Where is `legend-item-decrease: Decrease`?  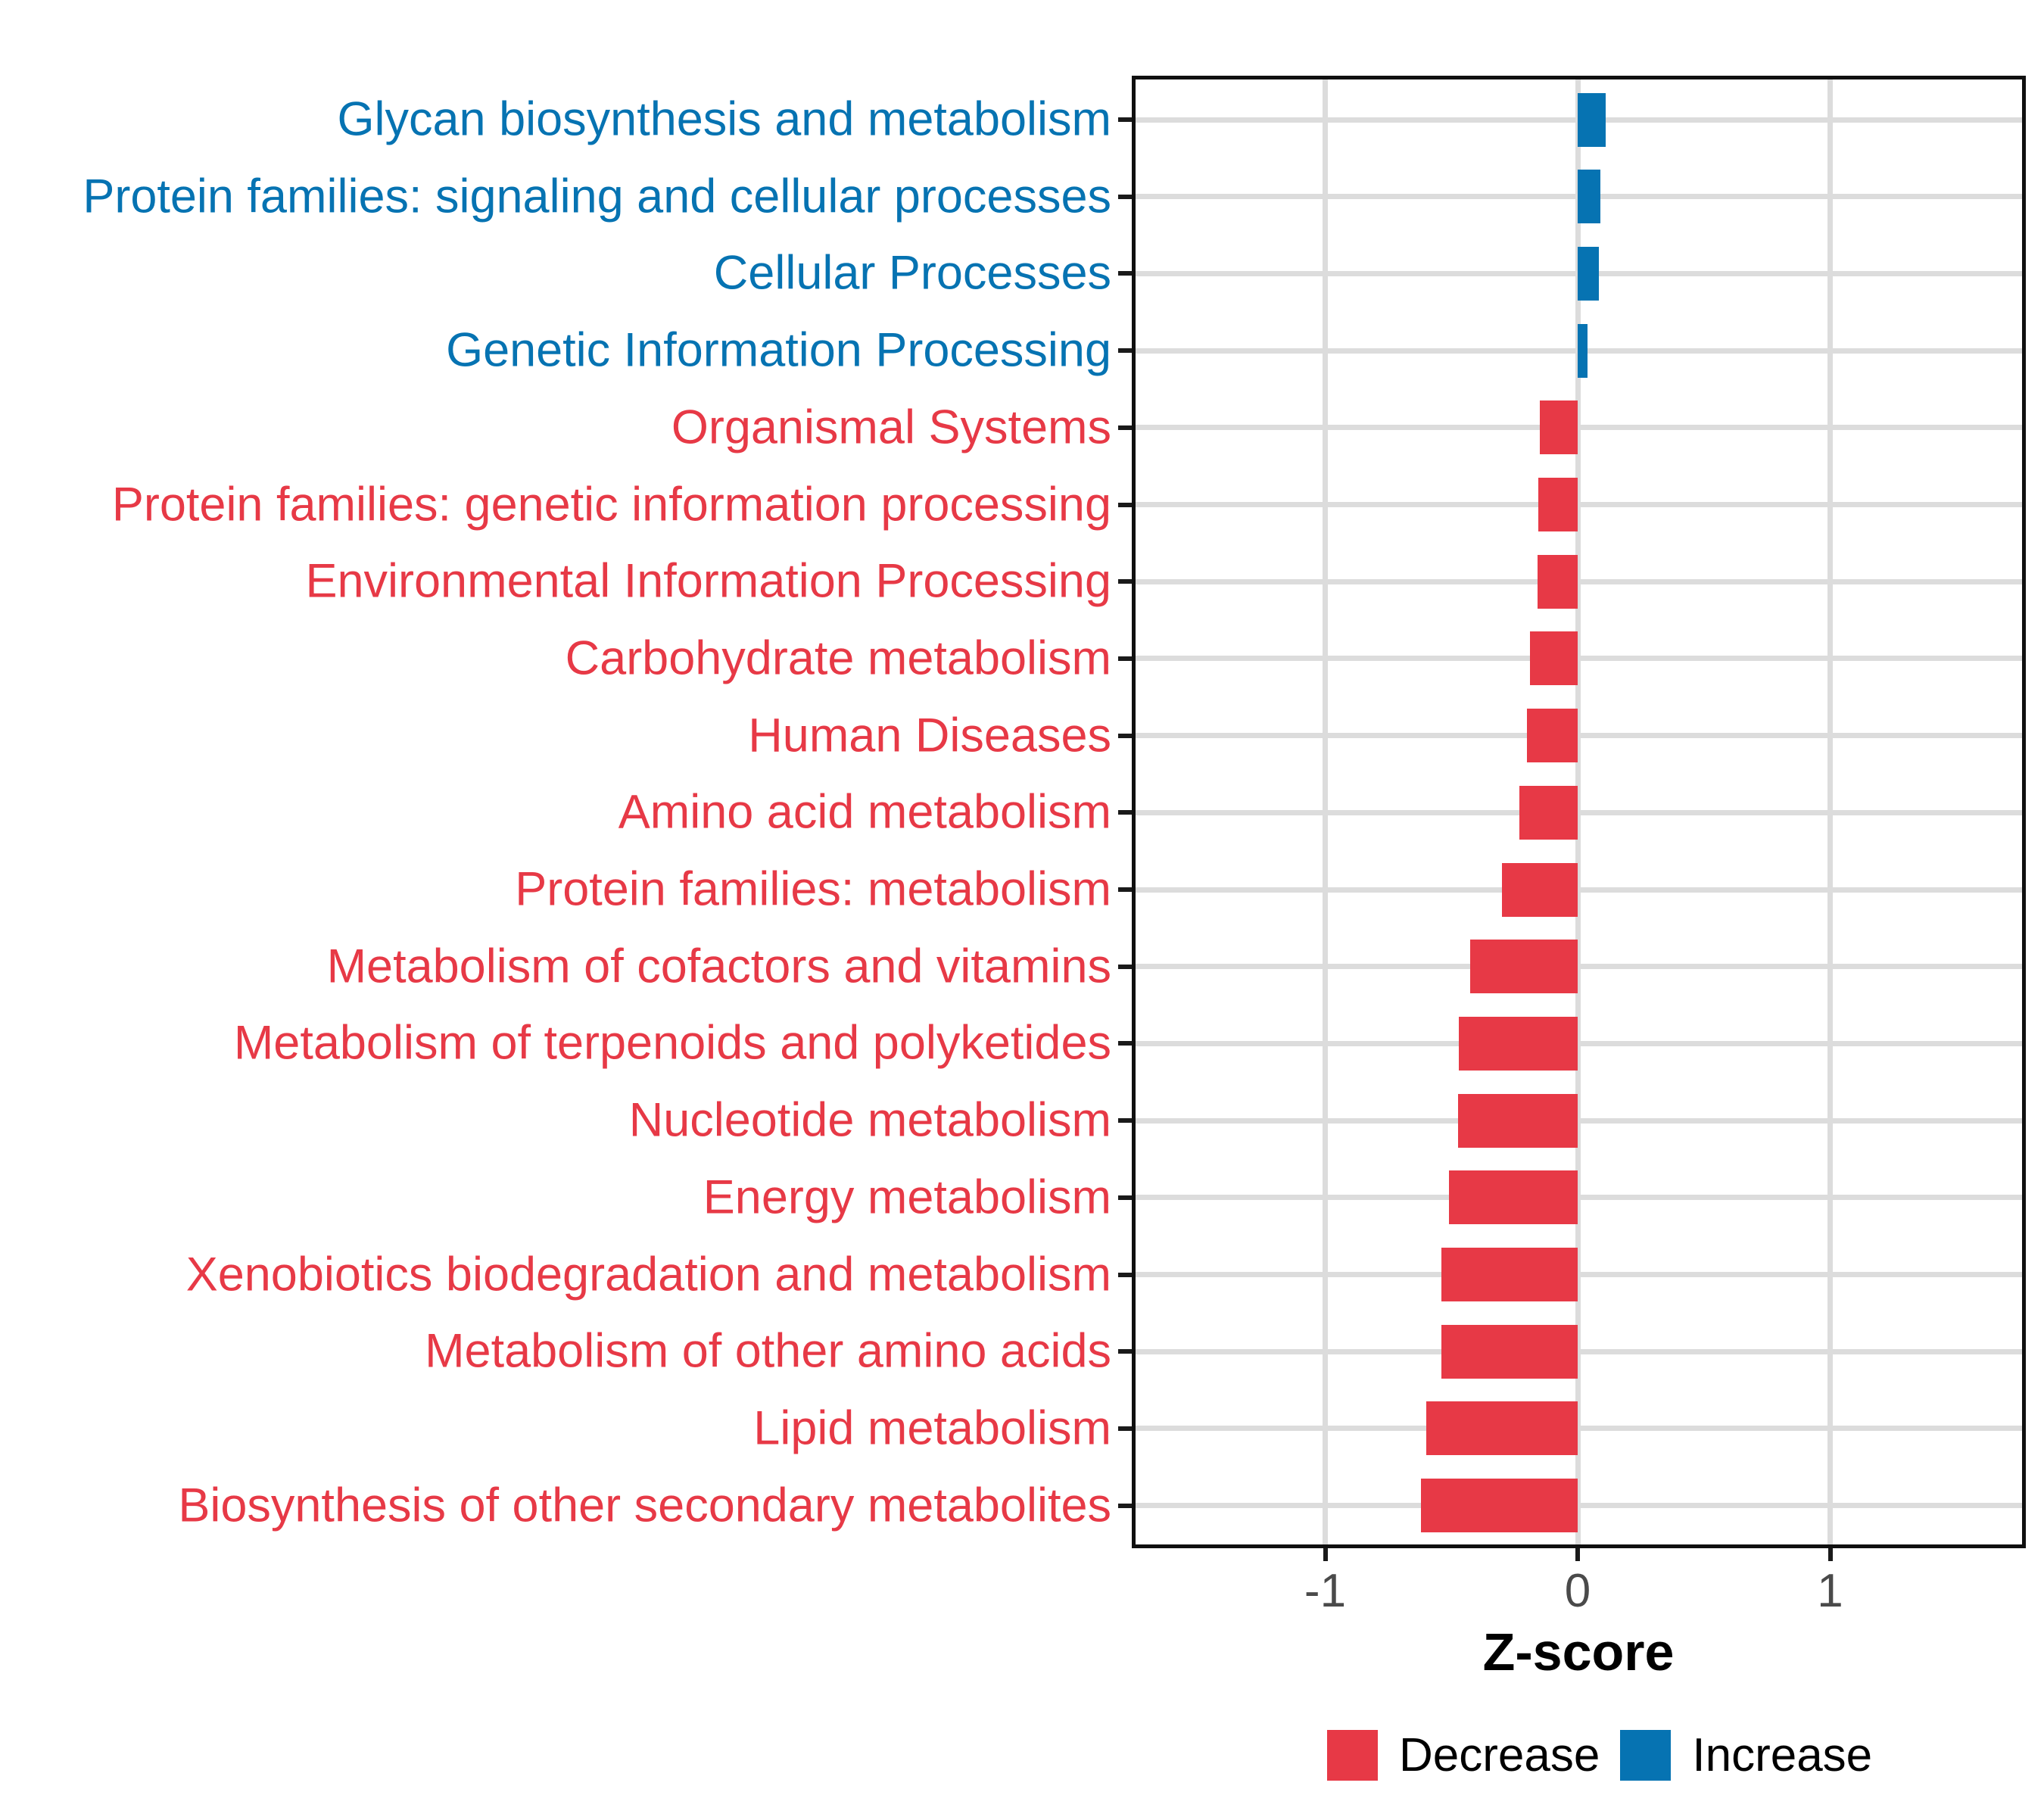 legend-item-decrease: Decrease is located at coordinates (1463, 1755).